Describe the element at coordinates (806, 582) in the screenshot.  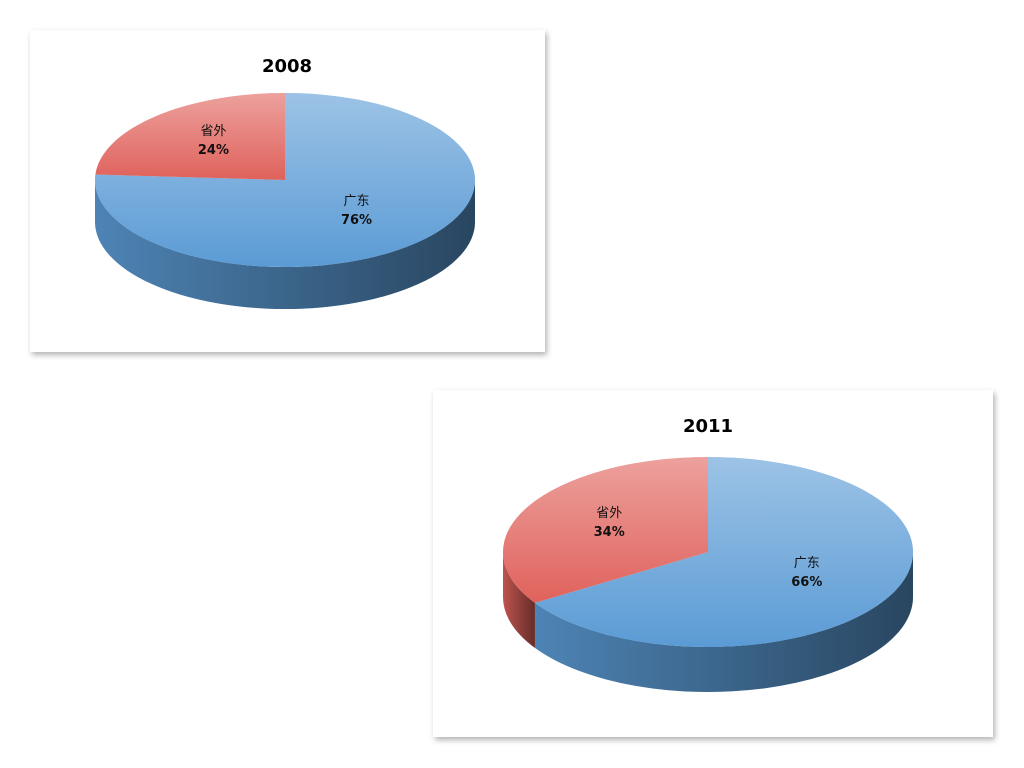
I see `slice-value-label: 66%` at that location.